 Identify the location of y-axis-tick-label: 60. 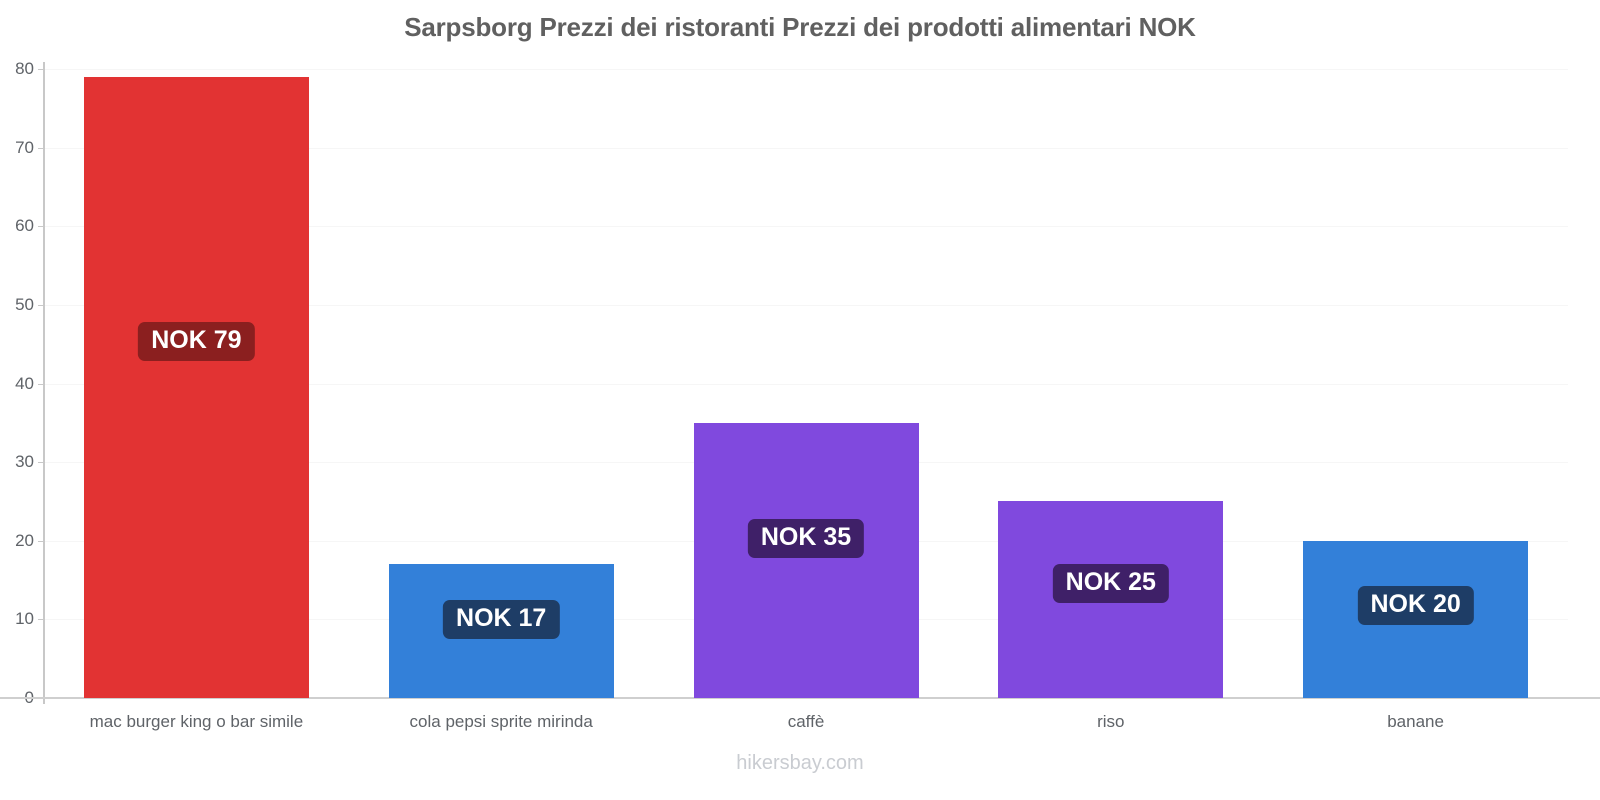
(24, 226).